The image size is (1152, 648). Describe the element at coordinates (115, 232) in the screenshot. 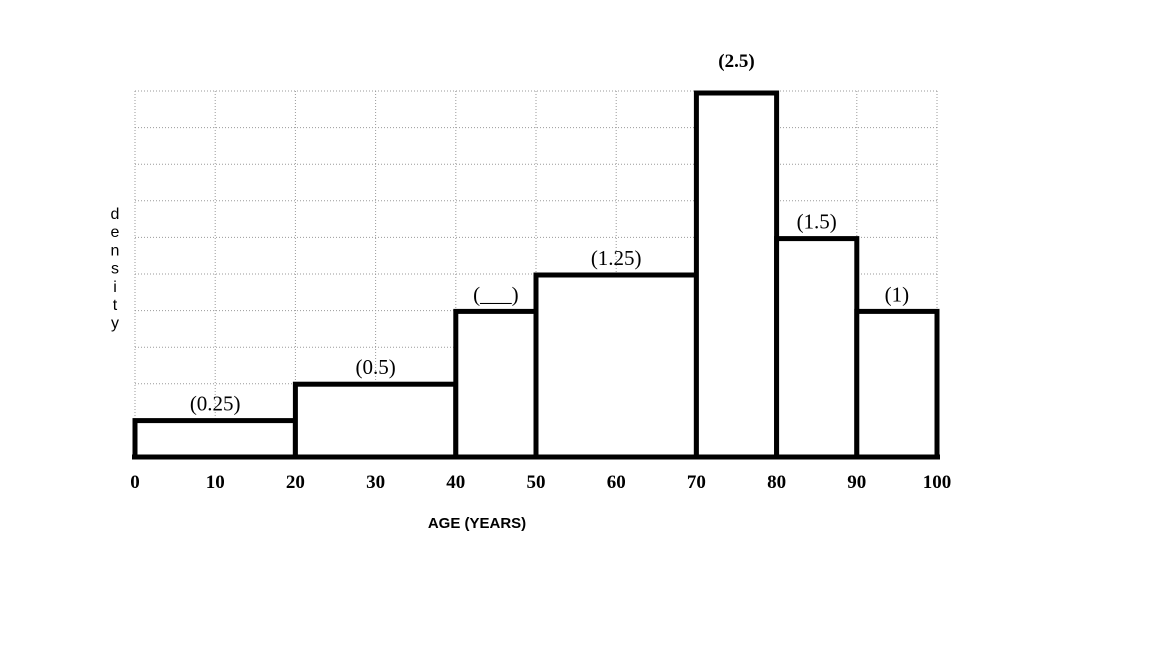

I see `y-axis-label-char: e` at that location.